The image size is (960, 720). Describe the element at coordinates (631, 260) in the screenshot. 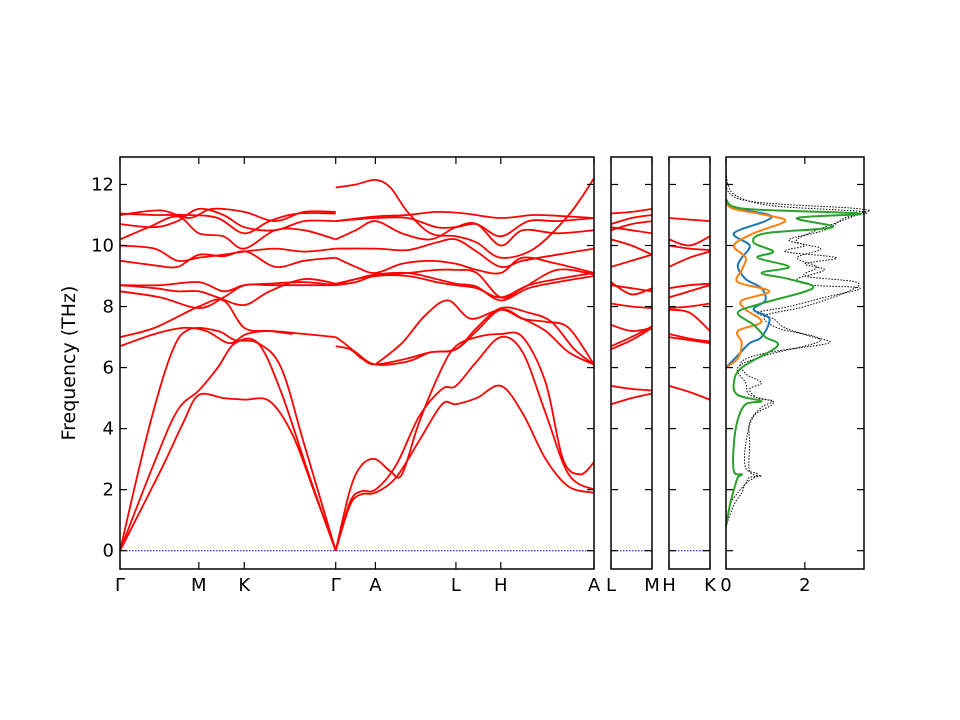

I see `band-line-p1-s0-b8` at that location.